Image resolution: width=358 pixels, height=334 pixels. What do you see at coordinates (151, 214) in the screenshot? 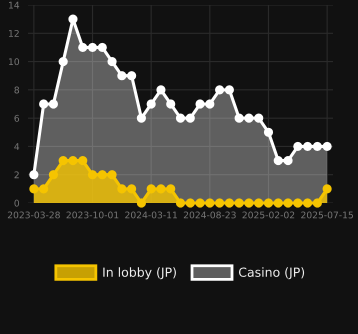
I see `x-tick-label: 2024-03-11` at bounding box center [151, 214].